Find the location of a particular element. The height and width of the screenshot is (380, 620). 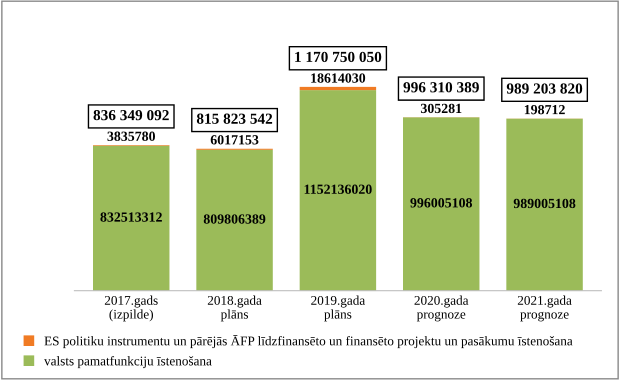

data-label: 1152136020 is located at coordinates (338, 189).